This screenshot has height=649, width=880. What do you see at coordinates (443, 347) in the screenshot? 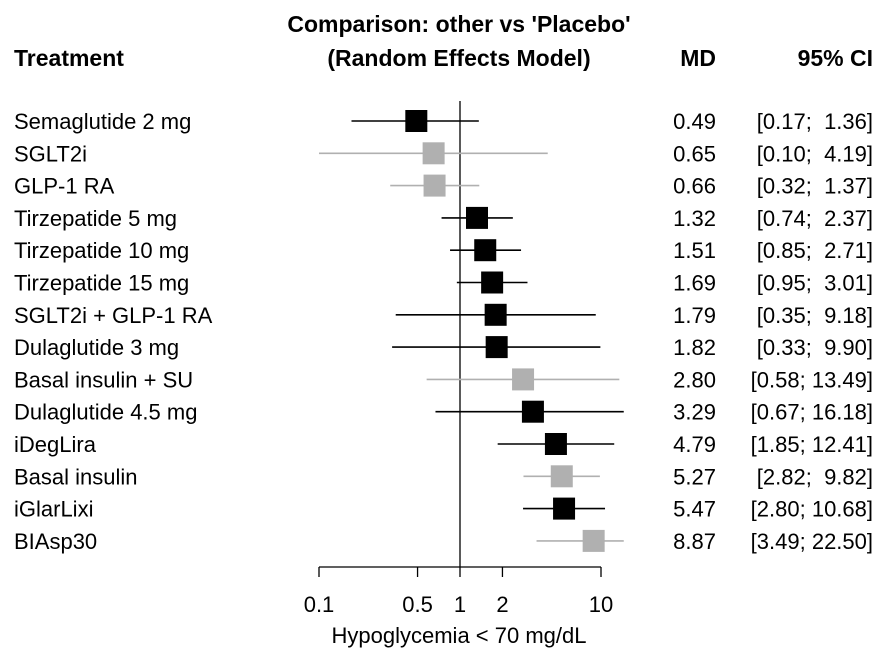
I see `forest-row: Dulaglutide 3 mg 1.82 [0.33; 9.90]` at bounding box center [443, 347].